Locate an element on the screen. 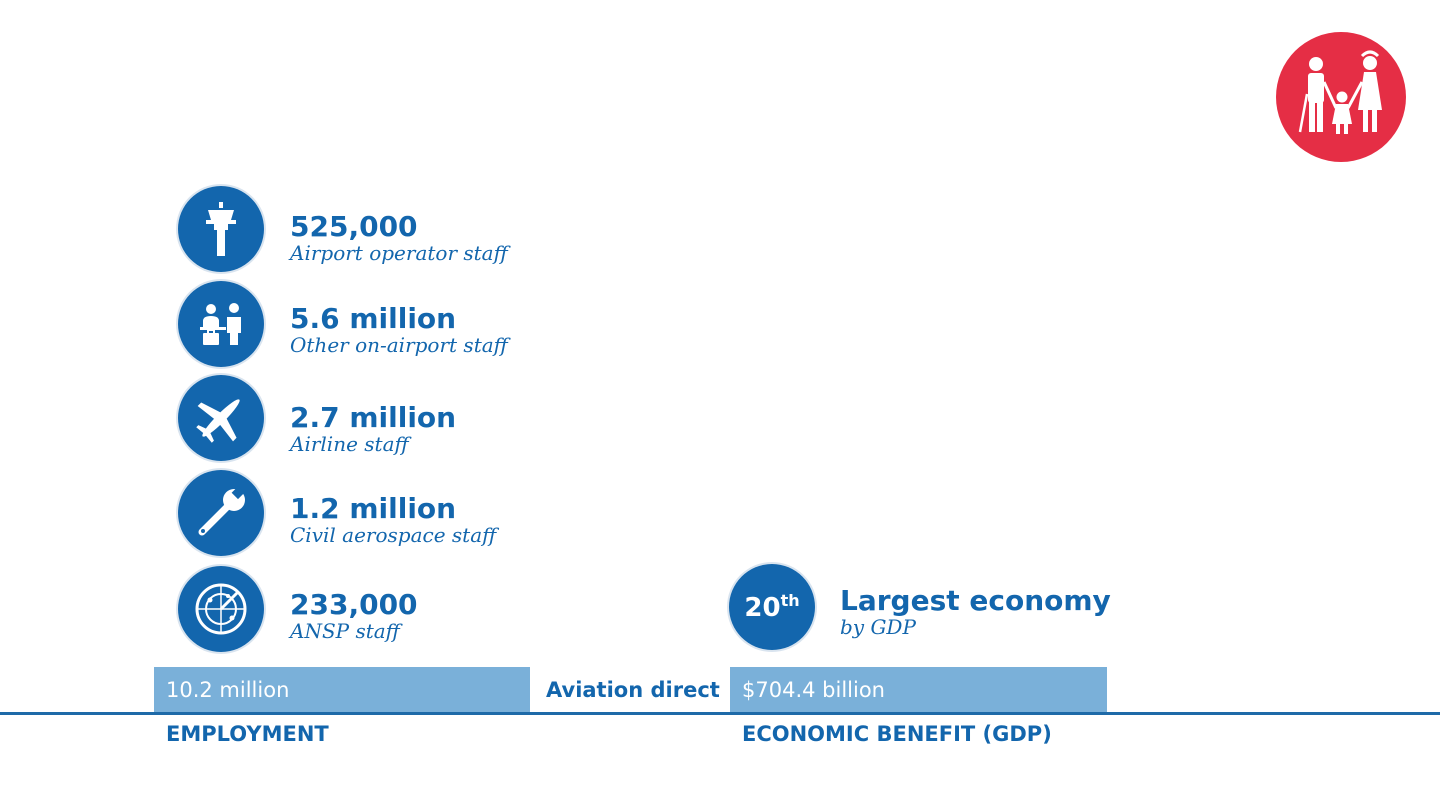 The height and width of the screenshot is (810, 1440). gdp-bar: $704.4 billion is located at coordinates (918, 690).